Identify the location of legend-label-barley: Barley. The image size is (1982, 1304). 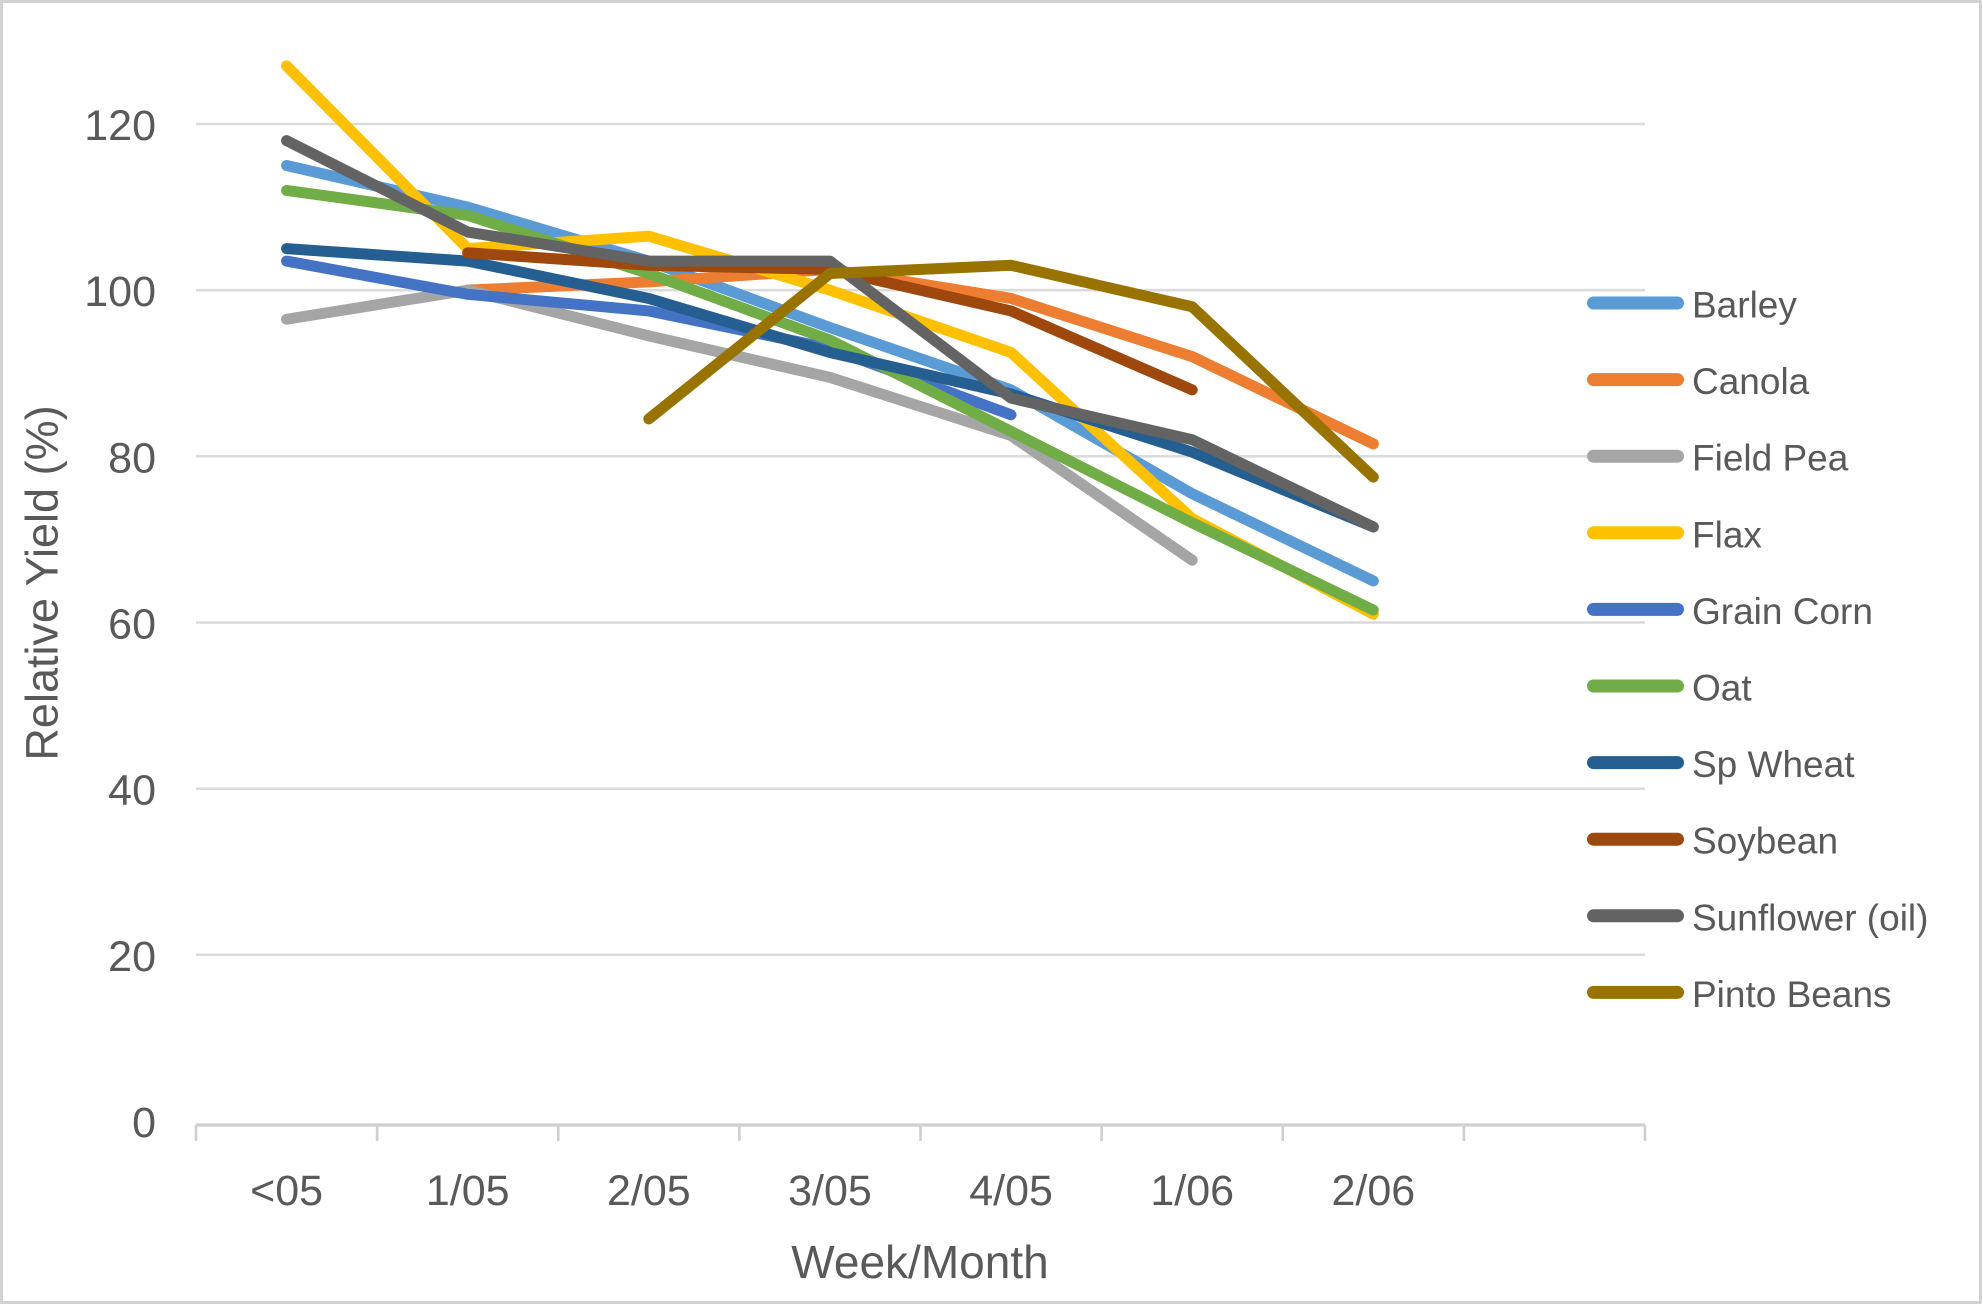
(1744, 305).